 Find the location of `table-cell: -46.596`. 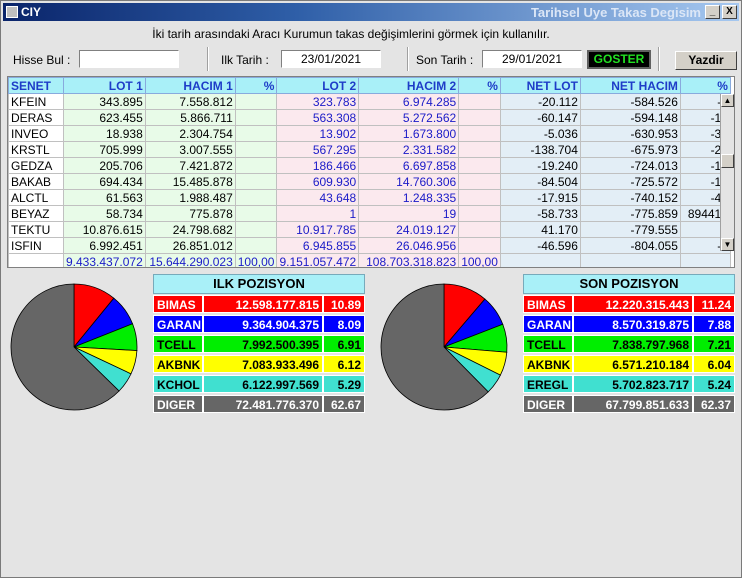

table-cell: -46.596 is located at coordinates (540, 245).